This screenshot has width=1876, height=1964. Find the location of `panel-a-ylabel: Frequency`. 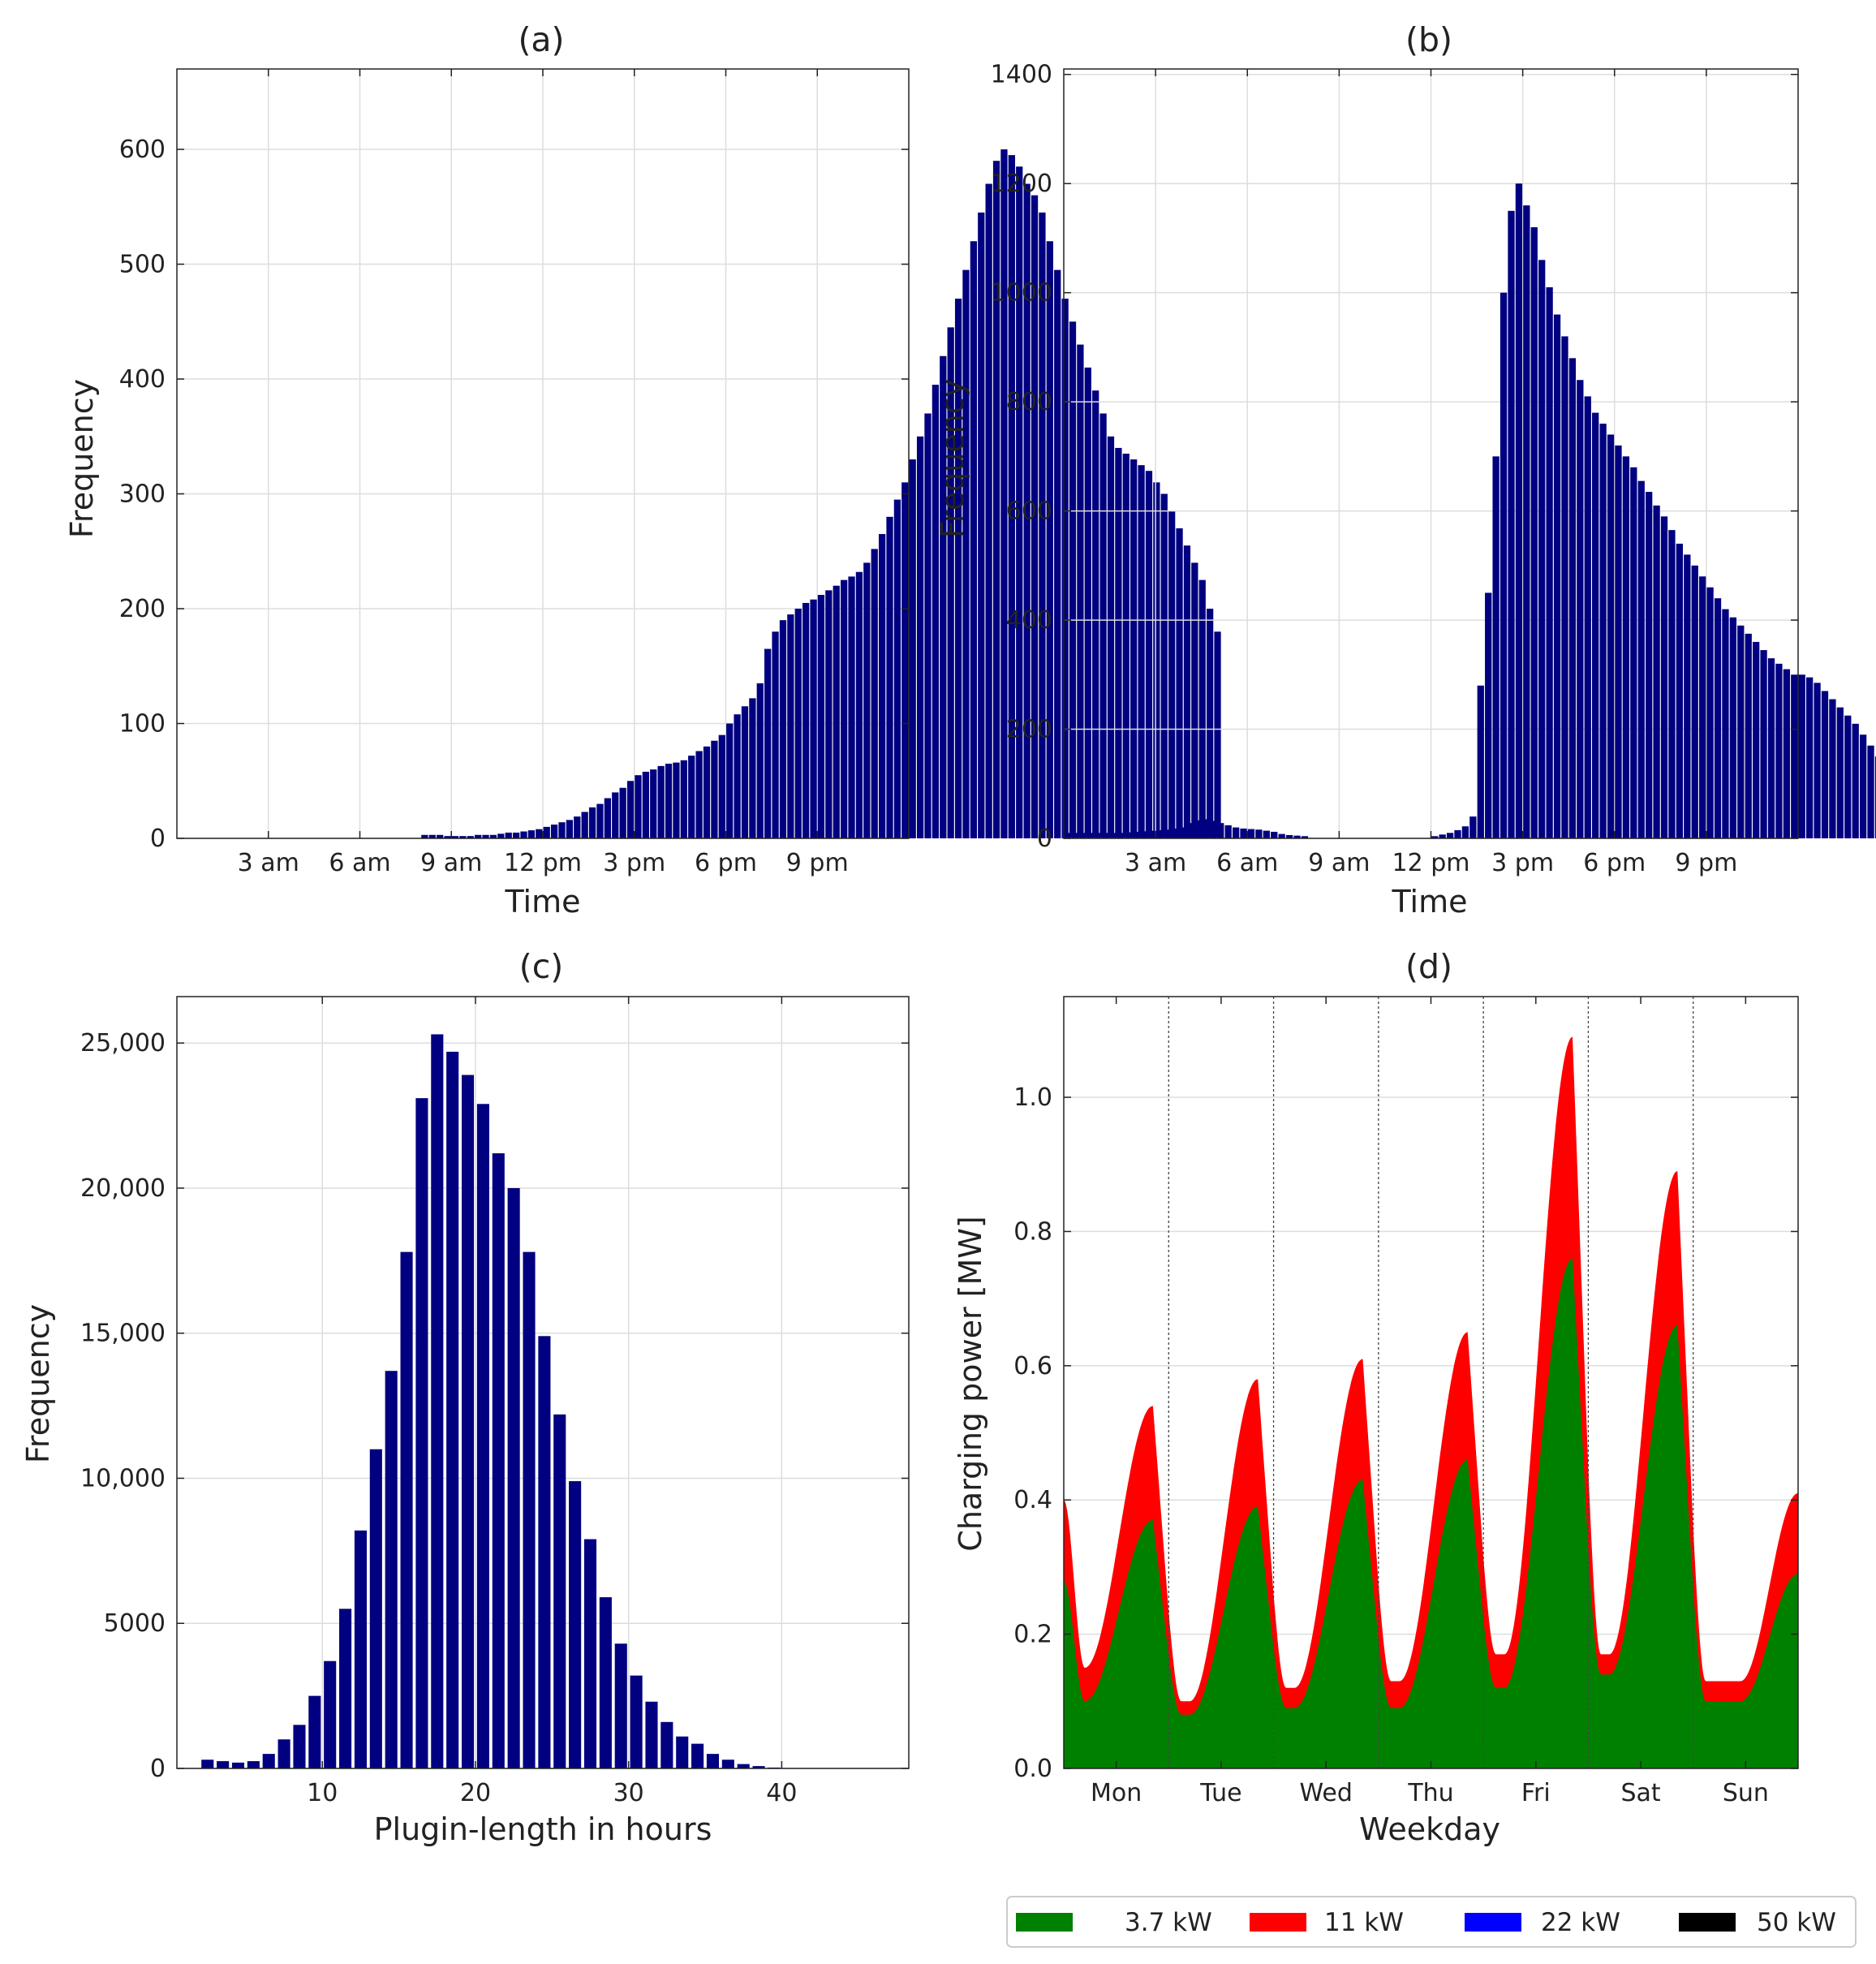

panel-a-ylabel: Frequency is located at coordinates (82, 458).